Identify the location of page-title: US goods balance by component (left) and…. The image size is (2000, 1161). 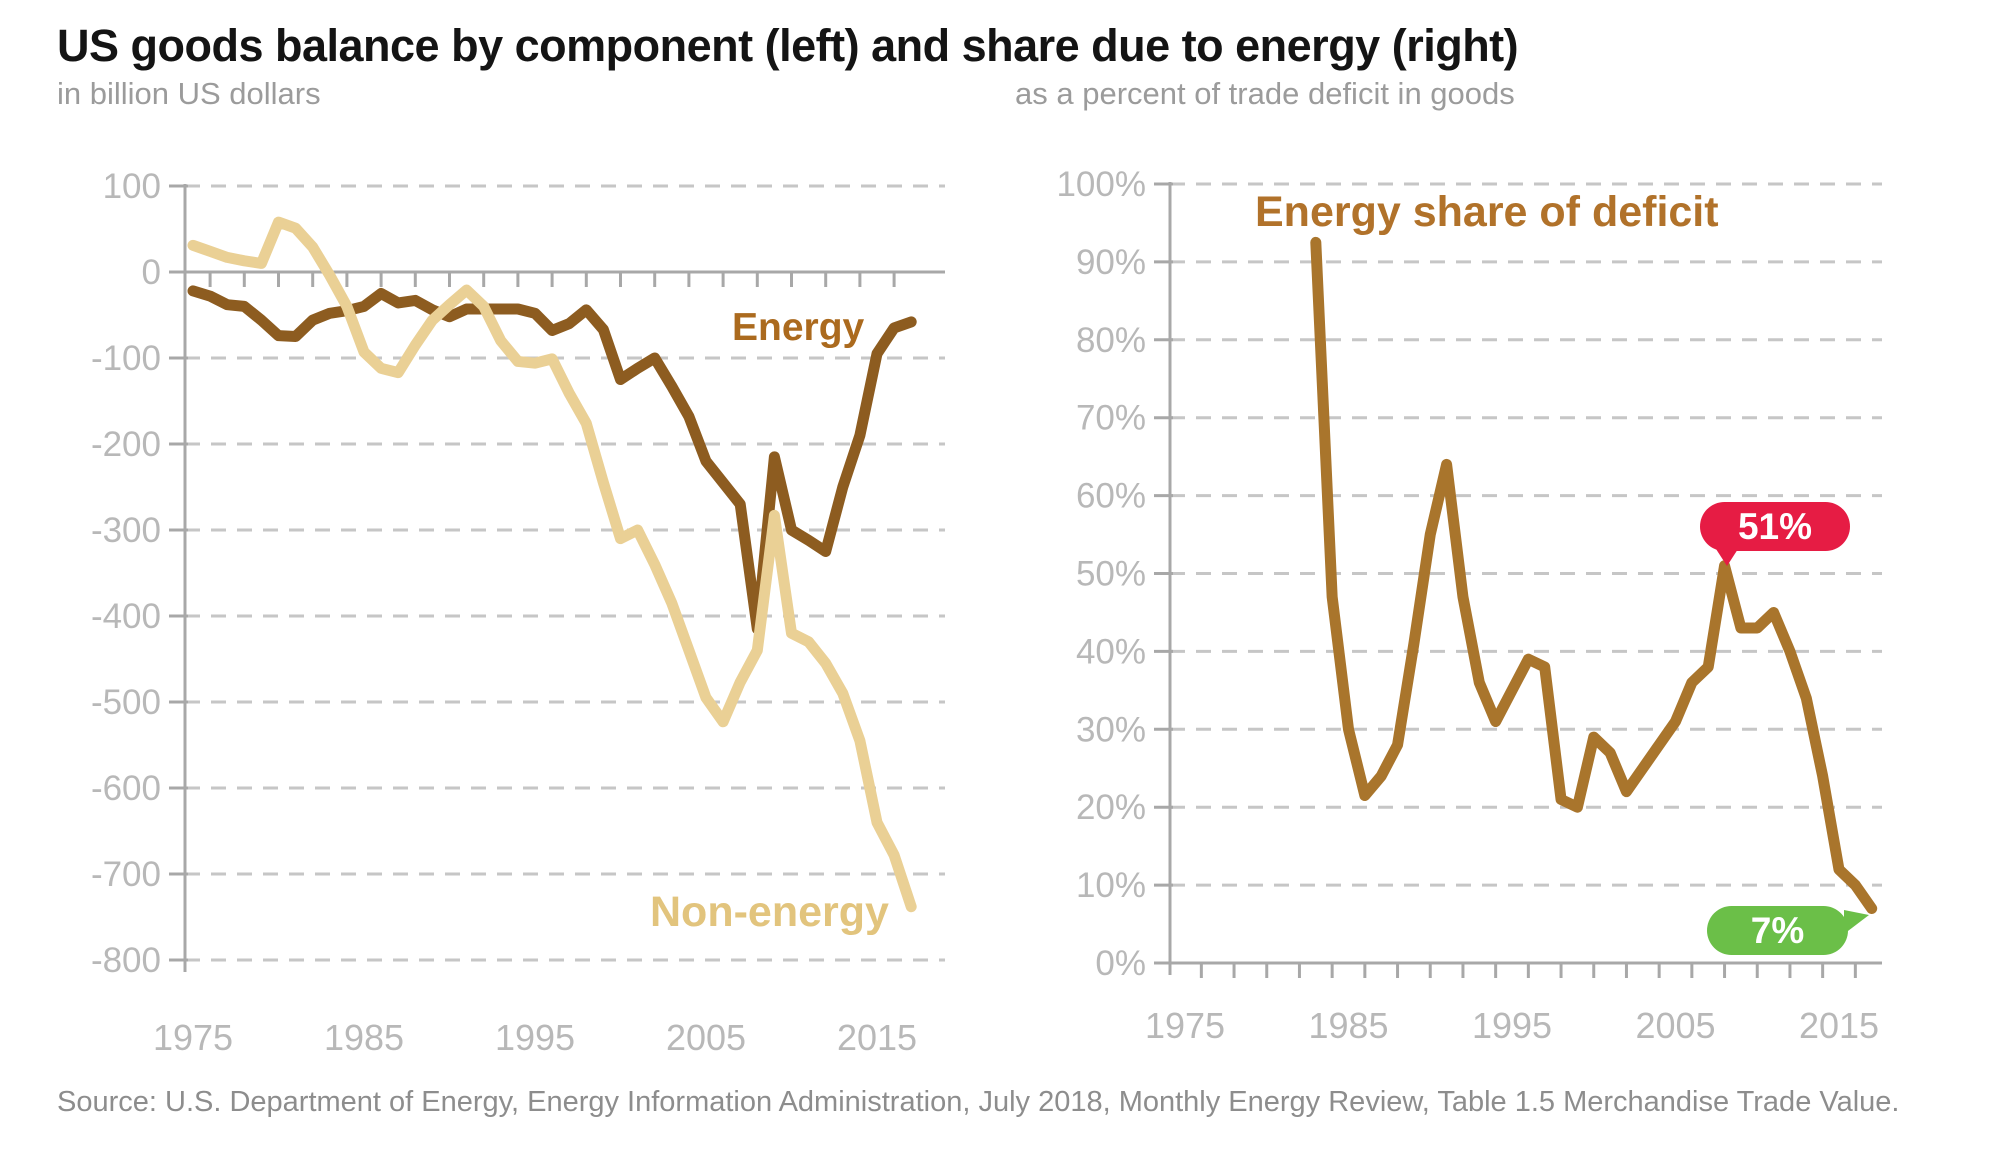
(788, 45).